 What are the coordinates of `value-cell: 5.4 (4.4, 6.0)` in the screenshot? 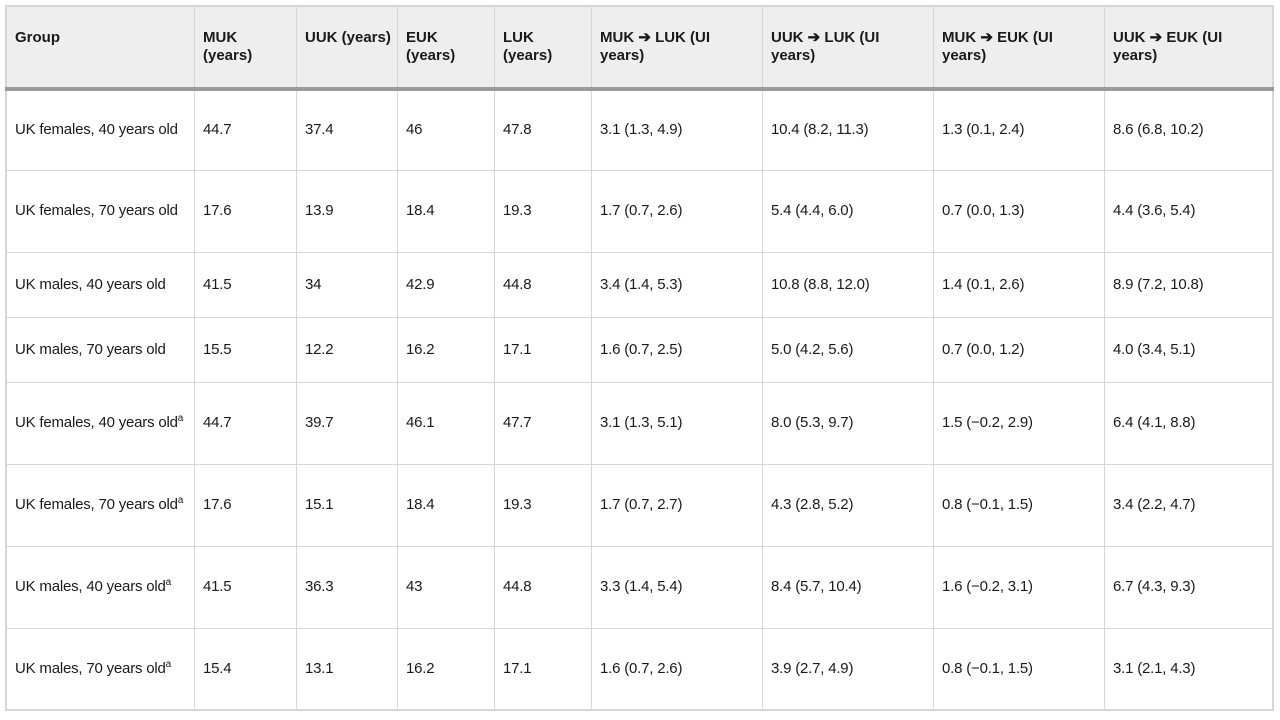 It's located at (848, 211).